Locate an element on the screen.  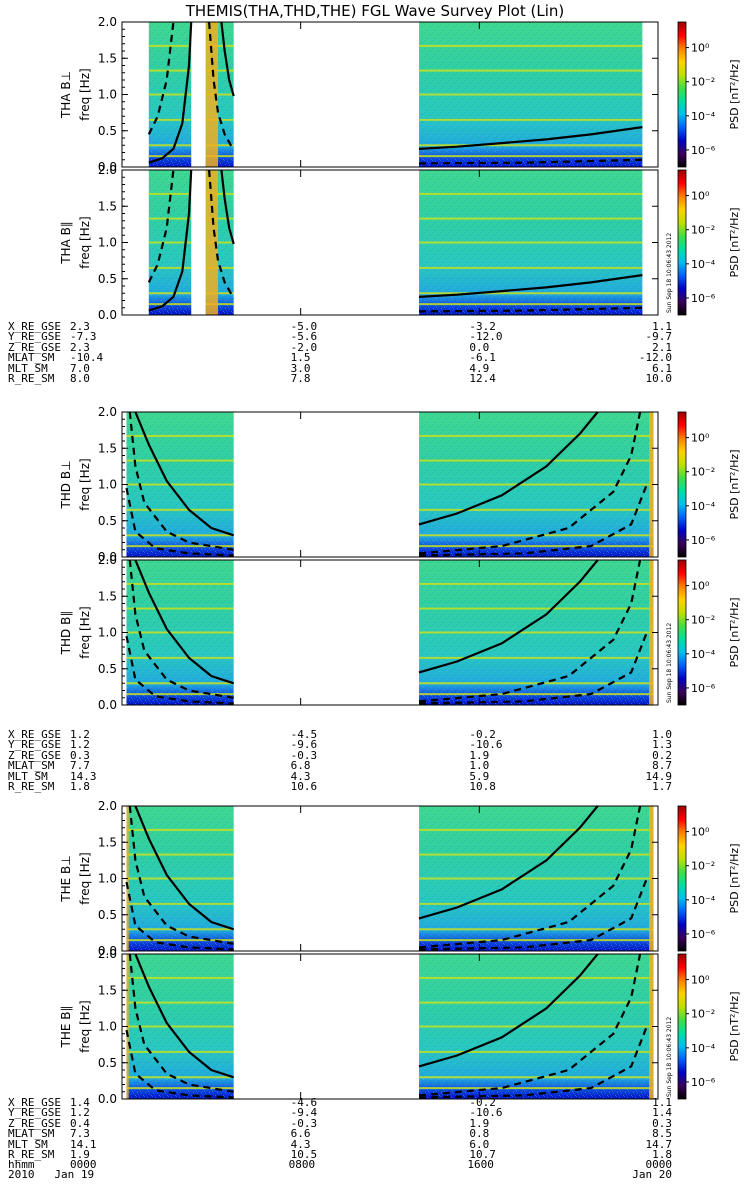
colorbar is located at coordinates (682, 878).